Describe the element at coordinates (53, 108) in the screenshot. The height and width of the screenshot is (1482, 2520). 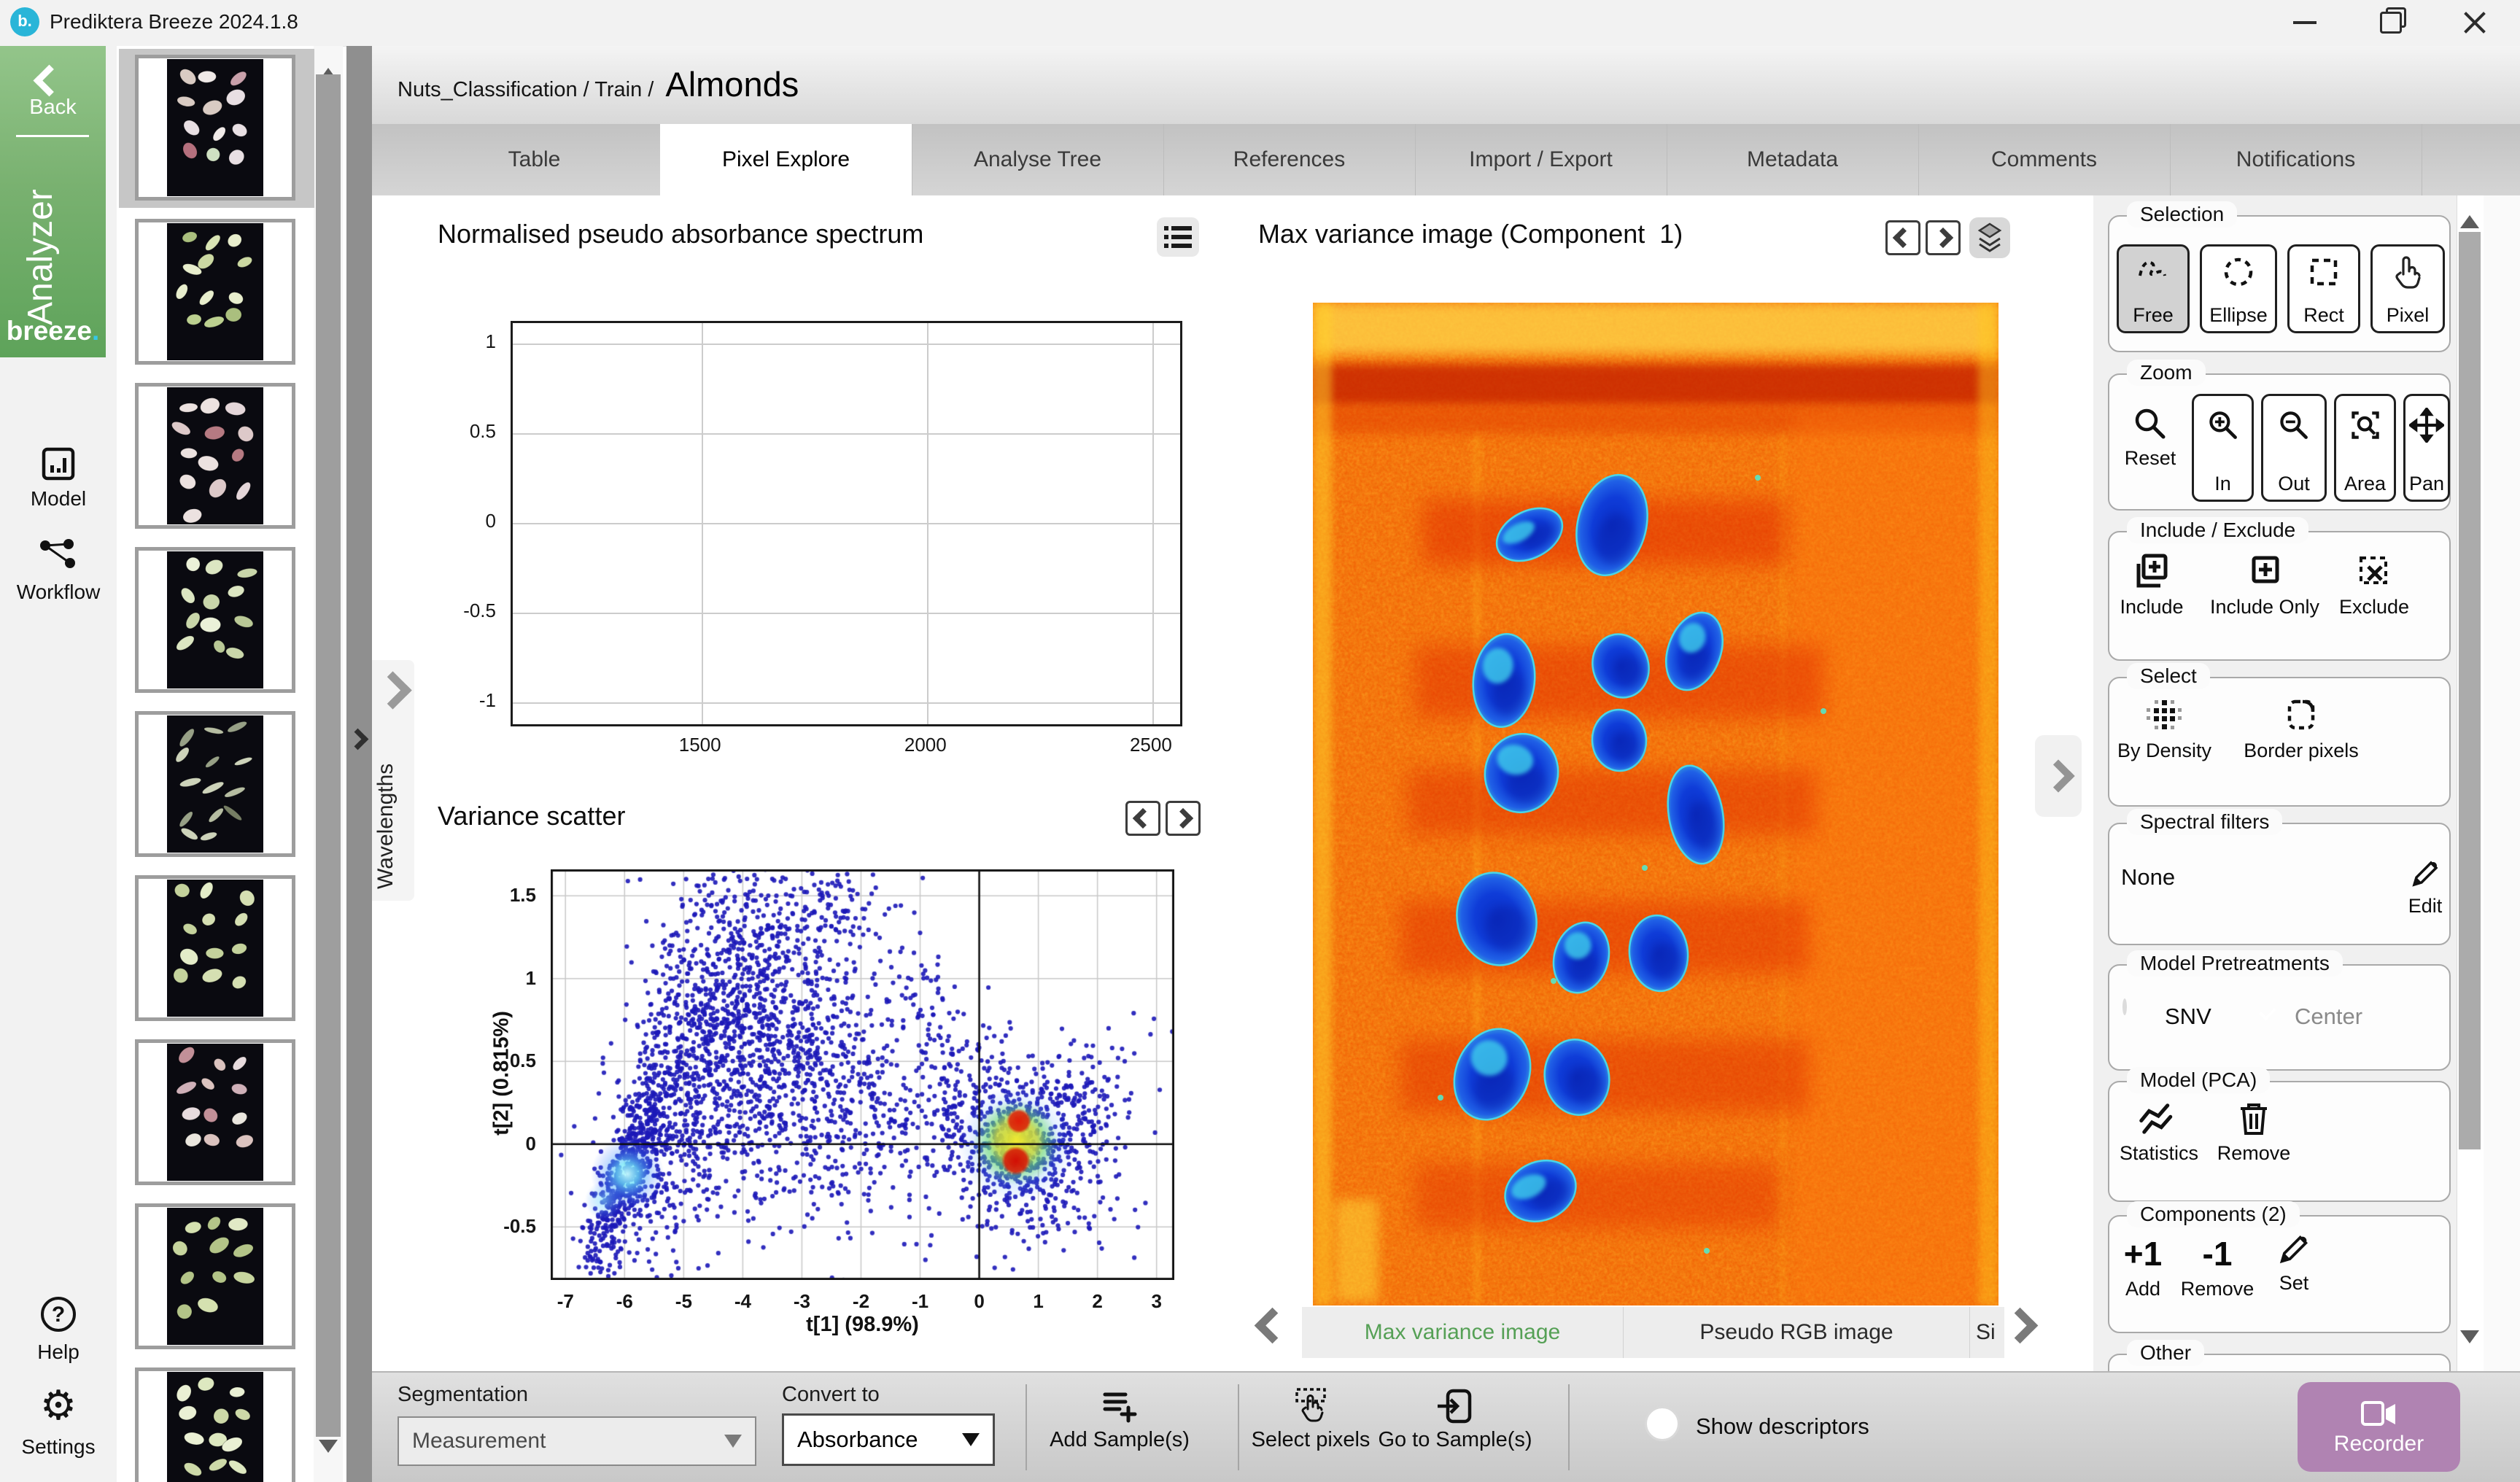
I see `back-button: Back` at that location.